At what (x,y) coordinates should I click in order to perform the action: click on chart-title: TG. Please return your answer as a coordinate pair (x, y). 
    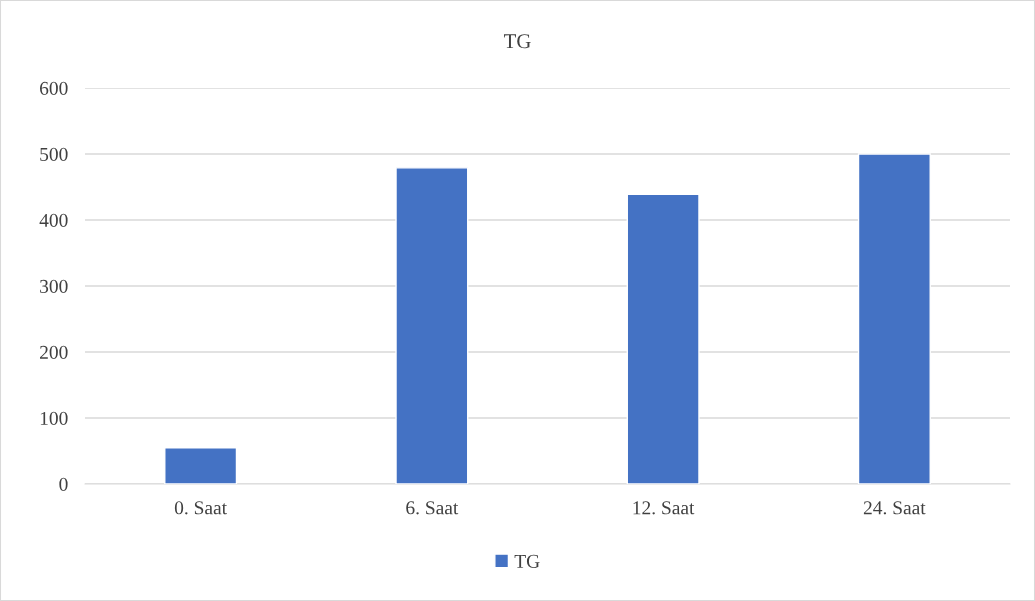
    Looking at the image, I should click on (517, 41).